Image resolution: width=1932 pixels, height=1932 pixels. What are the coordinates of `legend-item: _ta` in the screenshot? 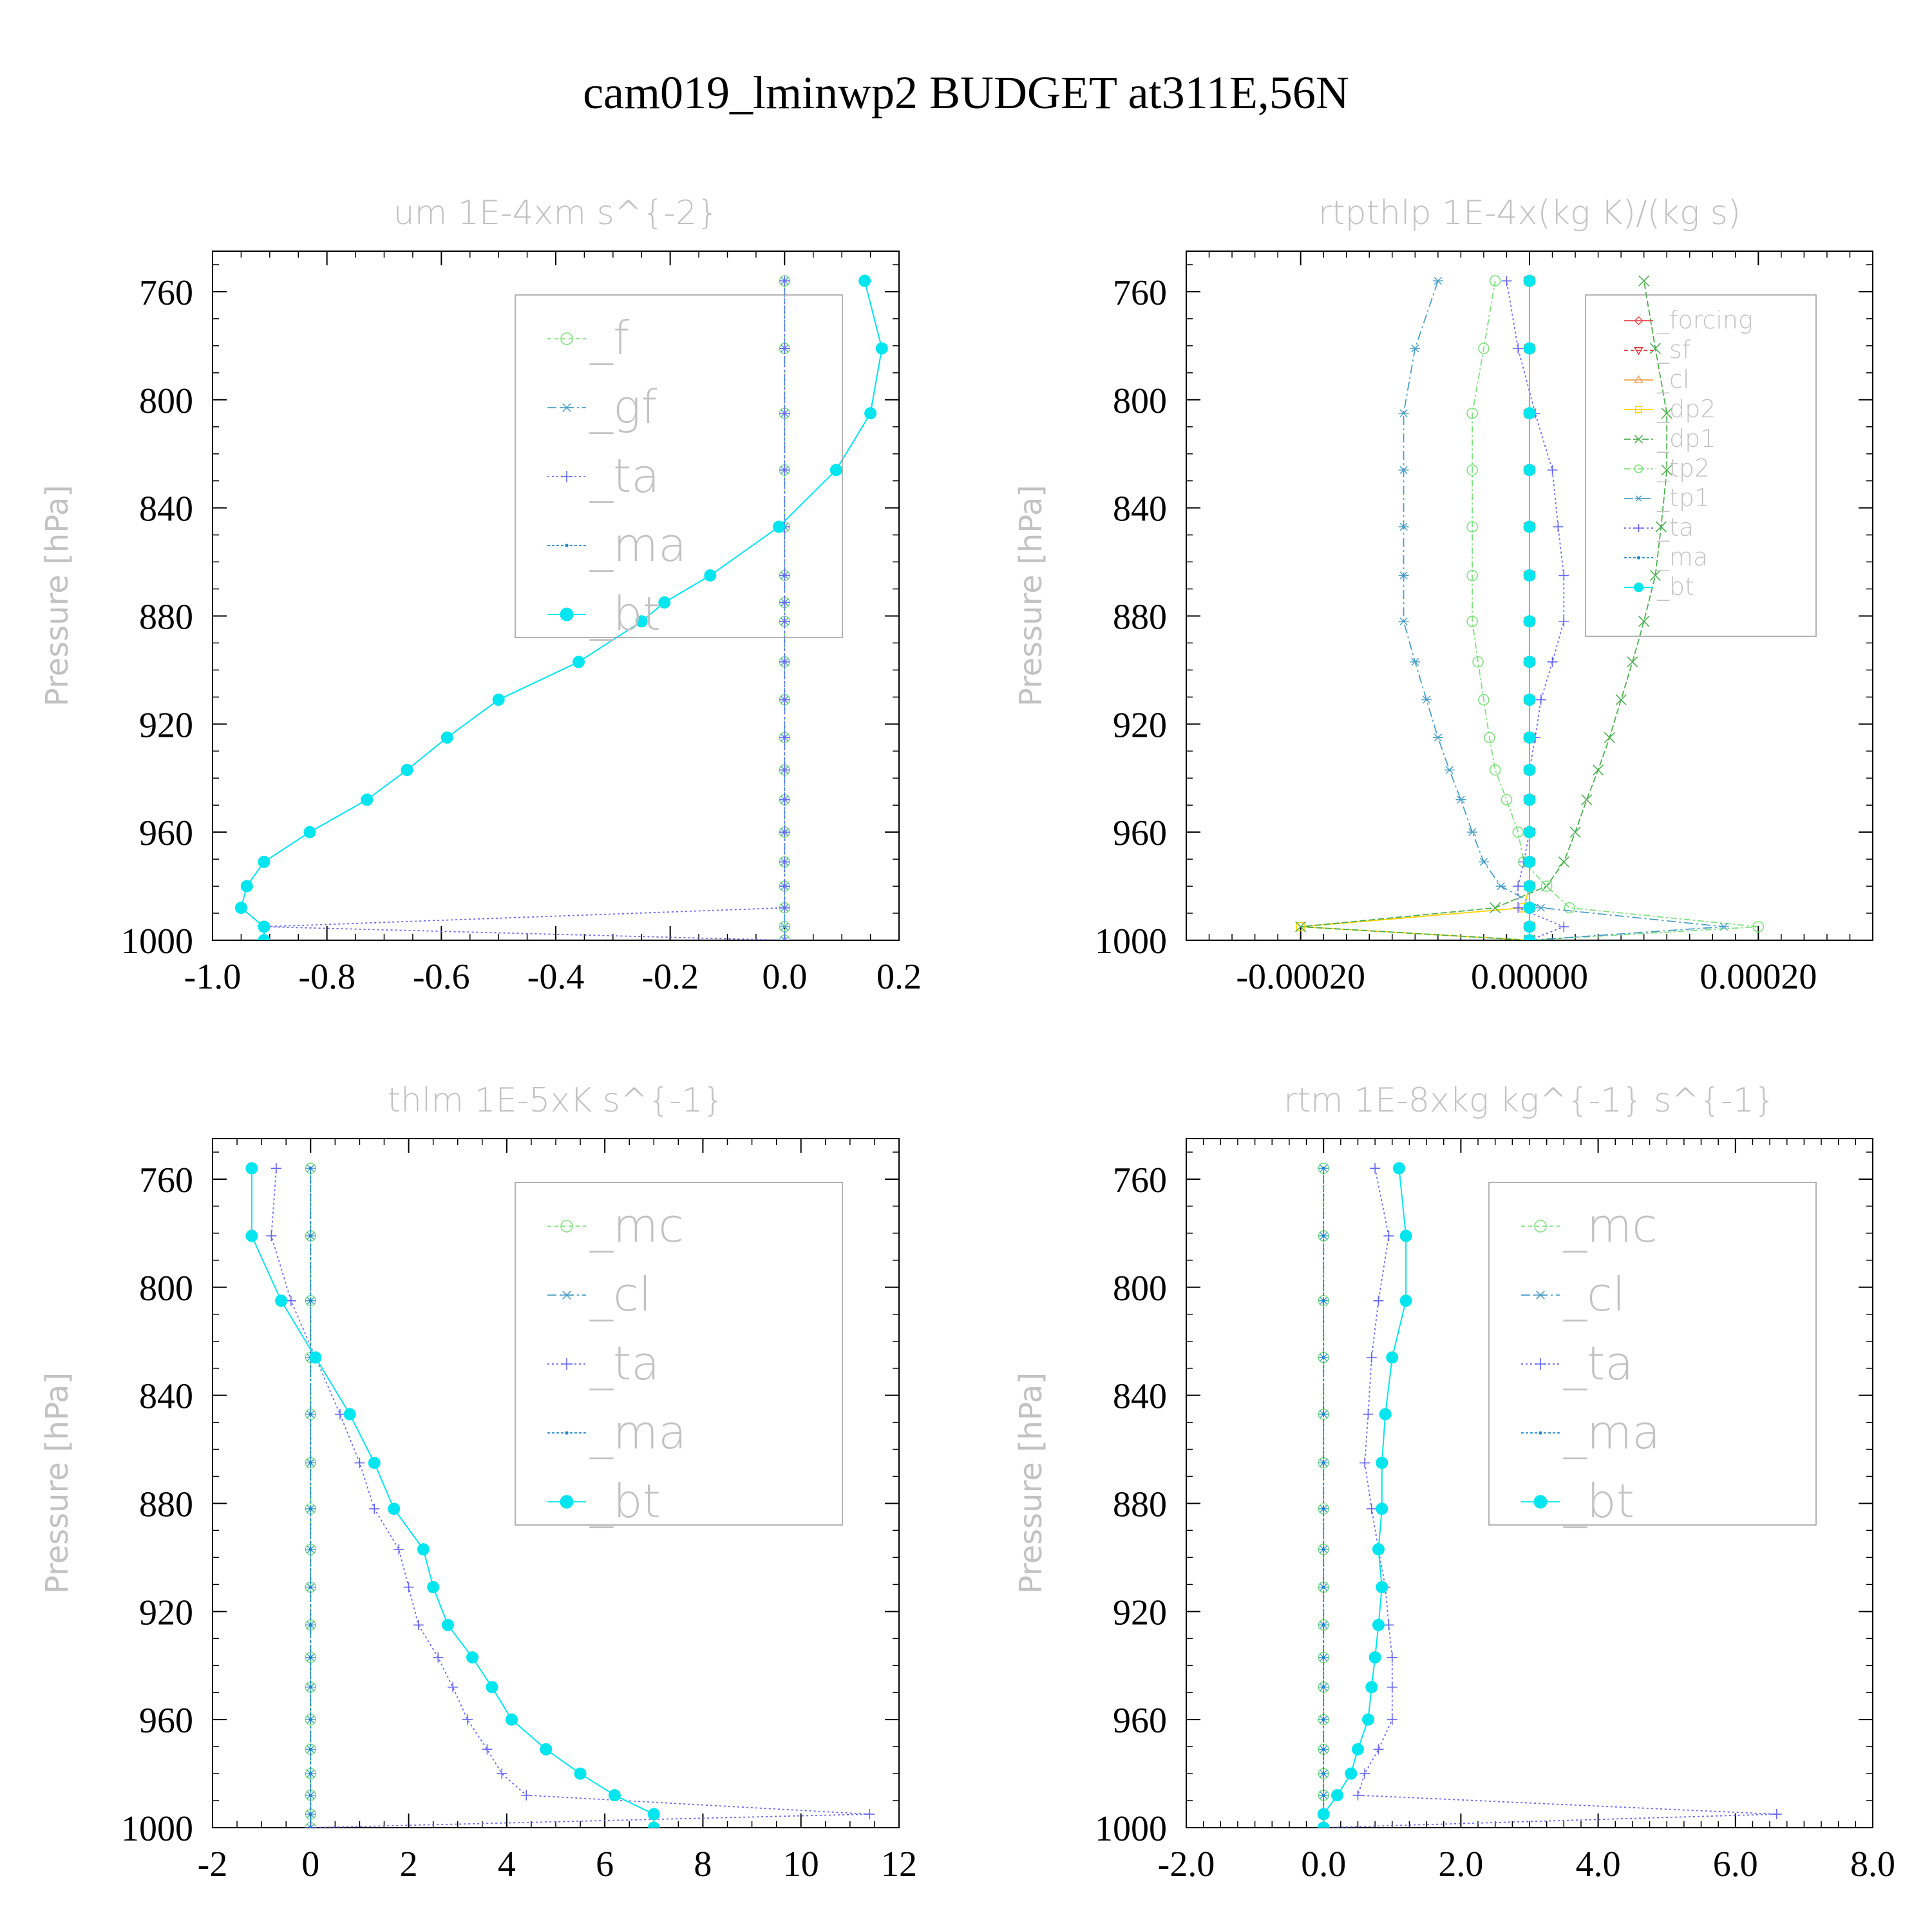 It's located at (1659, 527).